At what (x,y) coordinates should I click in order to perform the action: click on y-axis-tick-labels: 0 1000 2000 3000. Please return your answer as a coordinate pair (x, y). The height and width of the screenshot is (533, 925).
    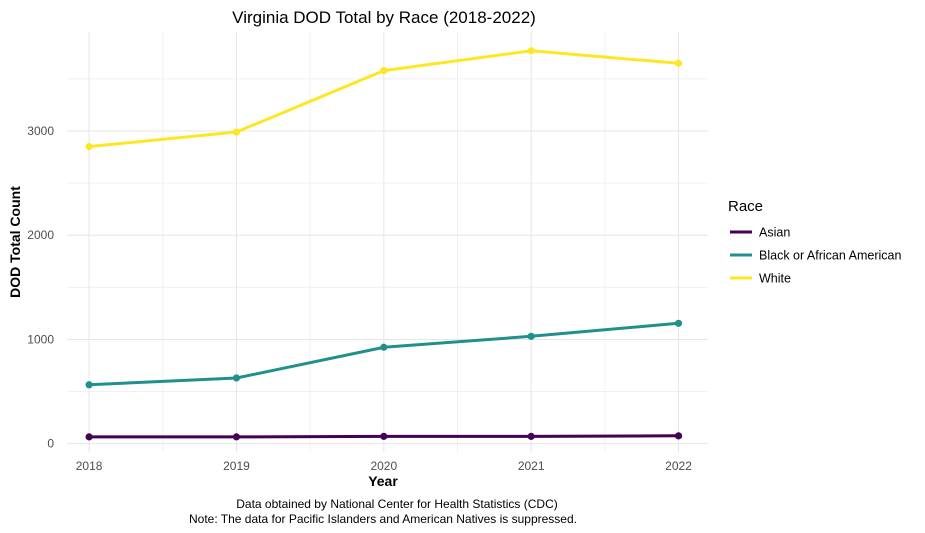
    Looking at the image, I should click on (40, 287).